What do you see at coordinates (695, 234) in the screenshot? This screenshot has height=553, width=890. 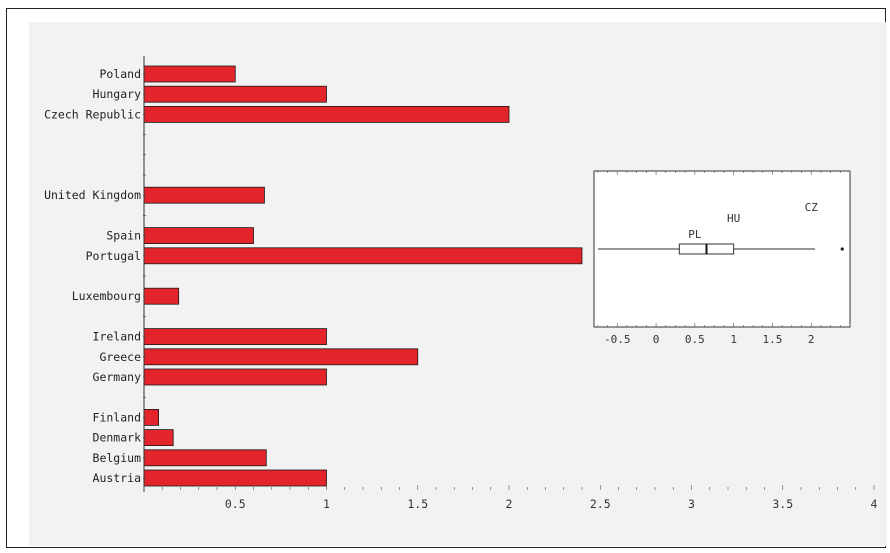 I see `box-annotation: PL` at bounding box center [695, 234].